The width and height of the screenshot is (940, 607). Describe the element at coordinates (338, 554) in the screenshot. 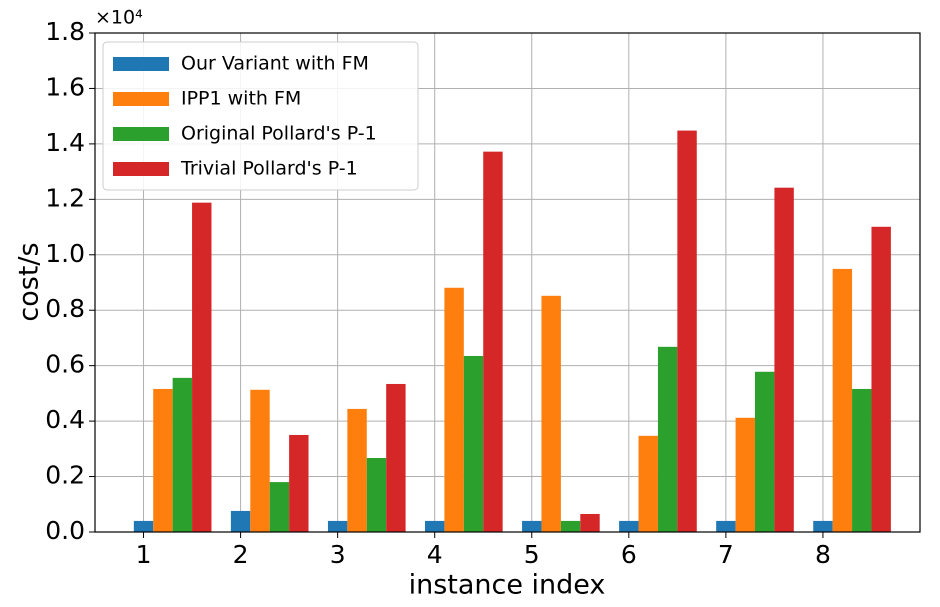

I see `x-tick-label: 3` at that location.